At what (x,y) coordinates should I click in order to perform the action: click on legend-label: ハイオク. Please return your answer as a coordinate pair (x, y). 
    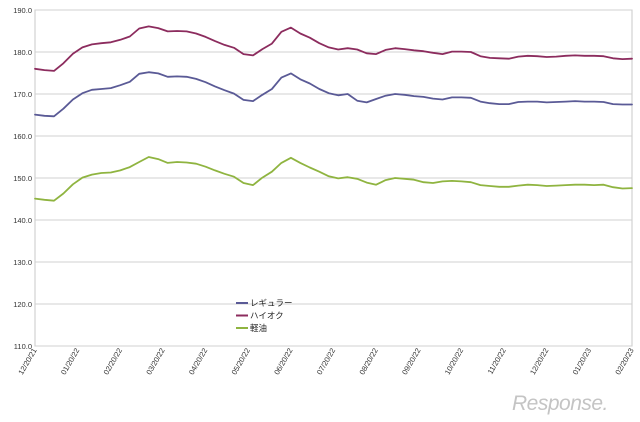
    Looking at the image, I should click on (267, 316).